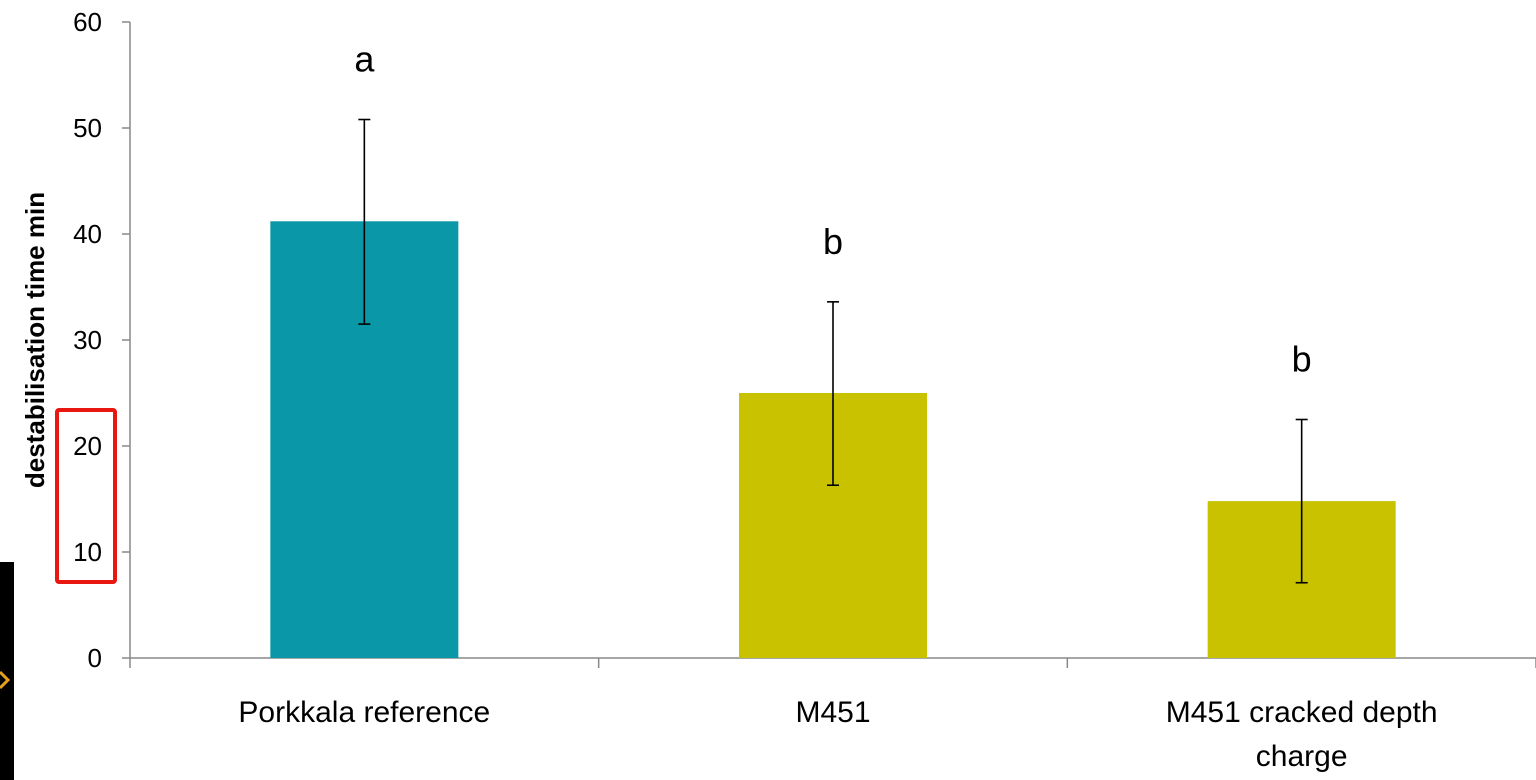  What do you see at coordinates (364, 712) in the screenshot?
I see `x-category-label: Porkkala reference` at bounding box center [364, 712].